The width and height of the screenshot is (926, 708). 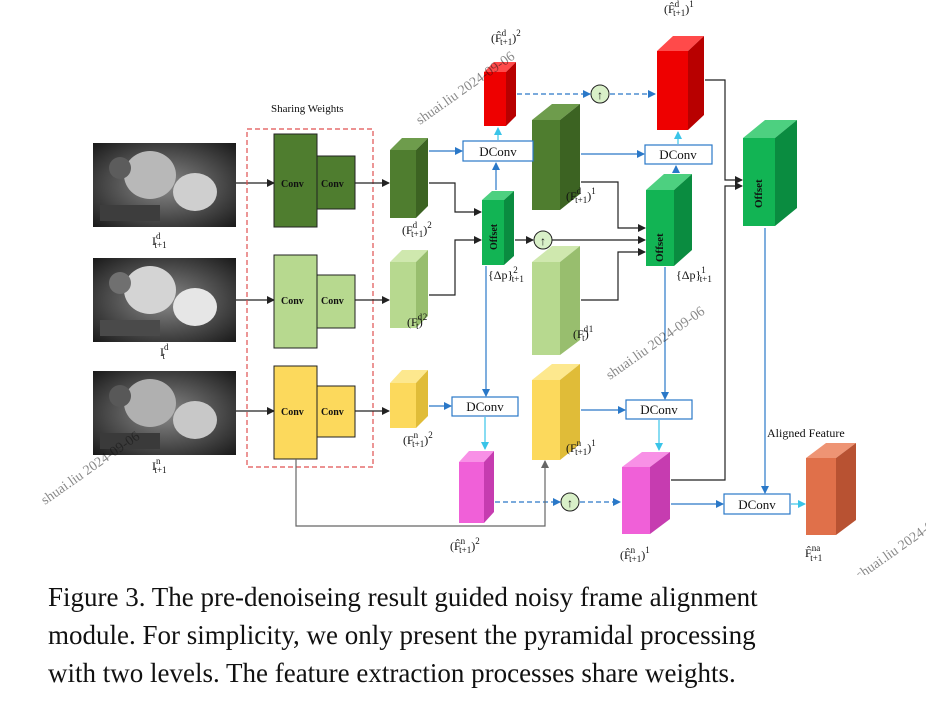 I want to click on arrow-pink1-offset, so click(x=707, y=331).